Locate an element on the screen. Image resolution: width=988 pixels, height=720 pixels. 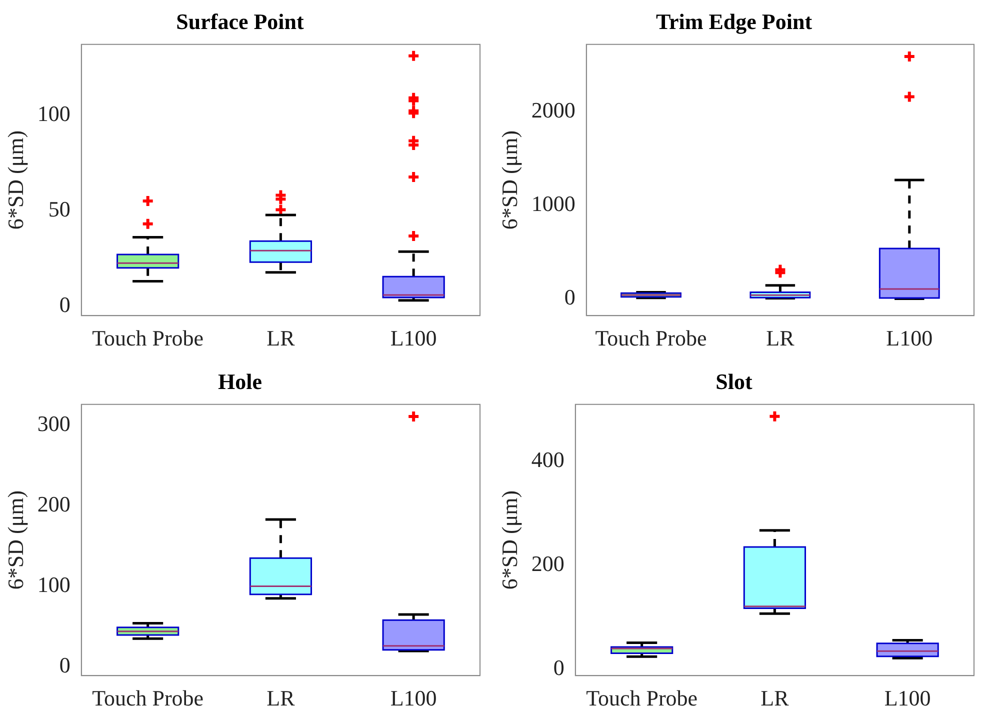
chart-title: Hole is located at coordinates (240, 381).